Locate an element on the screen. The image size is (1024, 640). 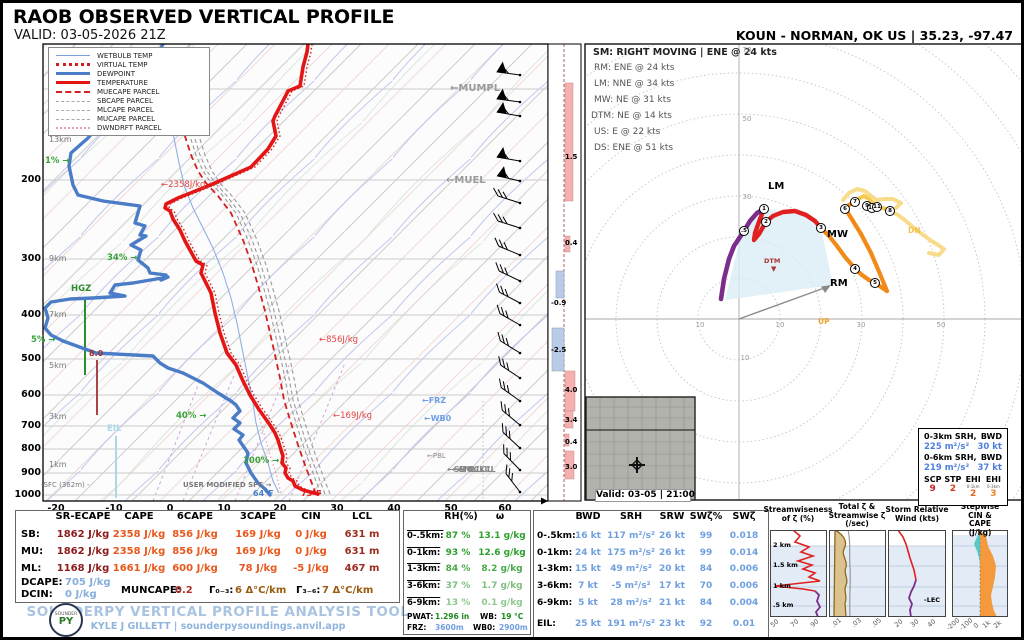
mucape-swatch-icon is located at coordinates (73, 119).